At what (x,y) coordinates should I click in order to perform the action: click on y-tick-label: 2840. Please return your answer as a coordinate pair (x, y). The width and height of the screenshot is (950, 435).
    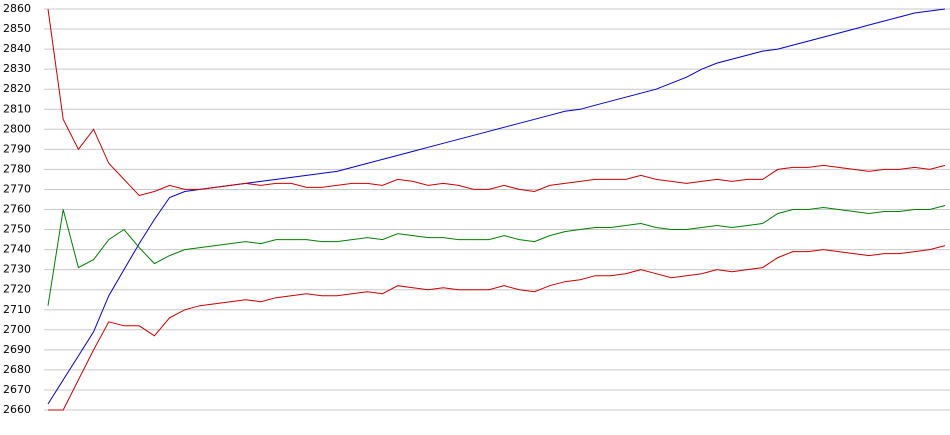
    Looking at the image, I should click on (17, 48).